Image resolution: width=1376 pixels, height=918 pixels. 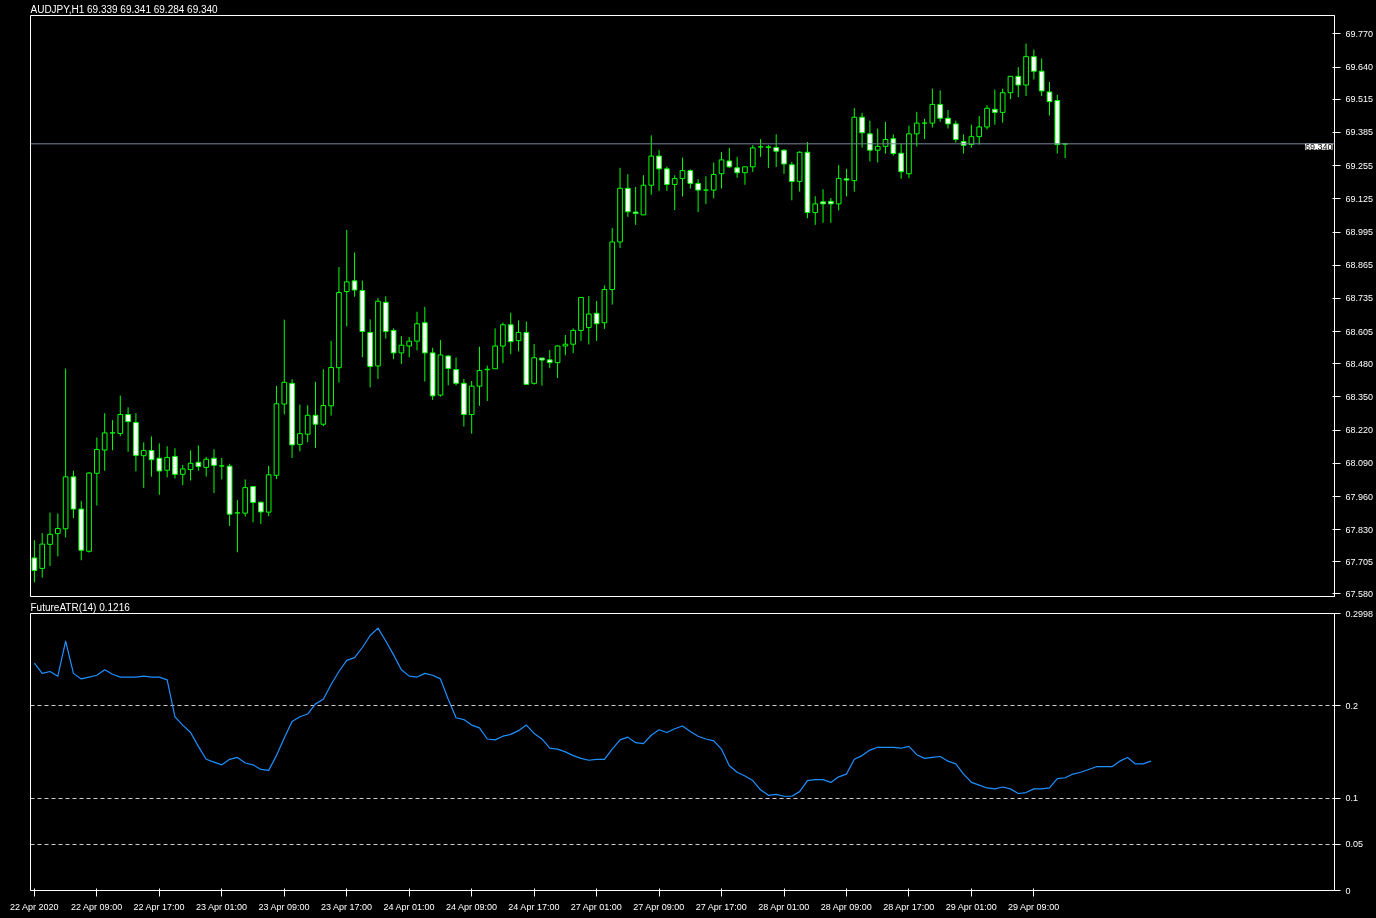 I want to click on y-tick-label: 68.995, so click(x=1359, y=232).